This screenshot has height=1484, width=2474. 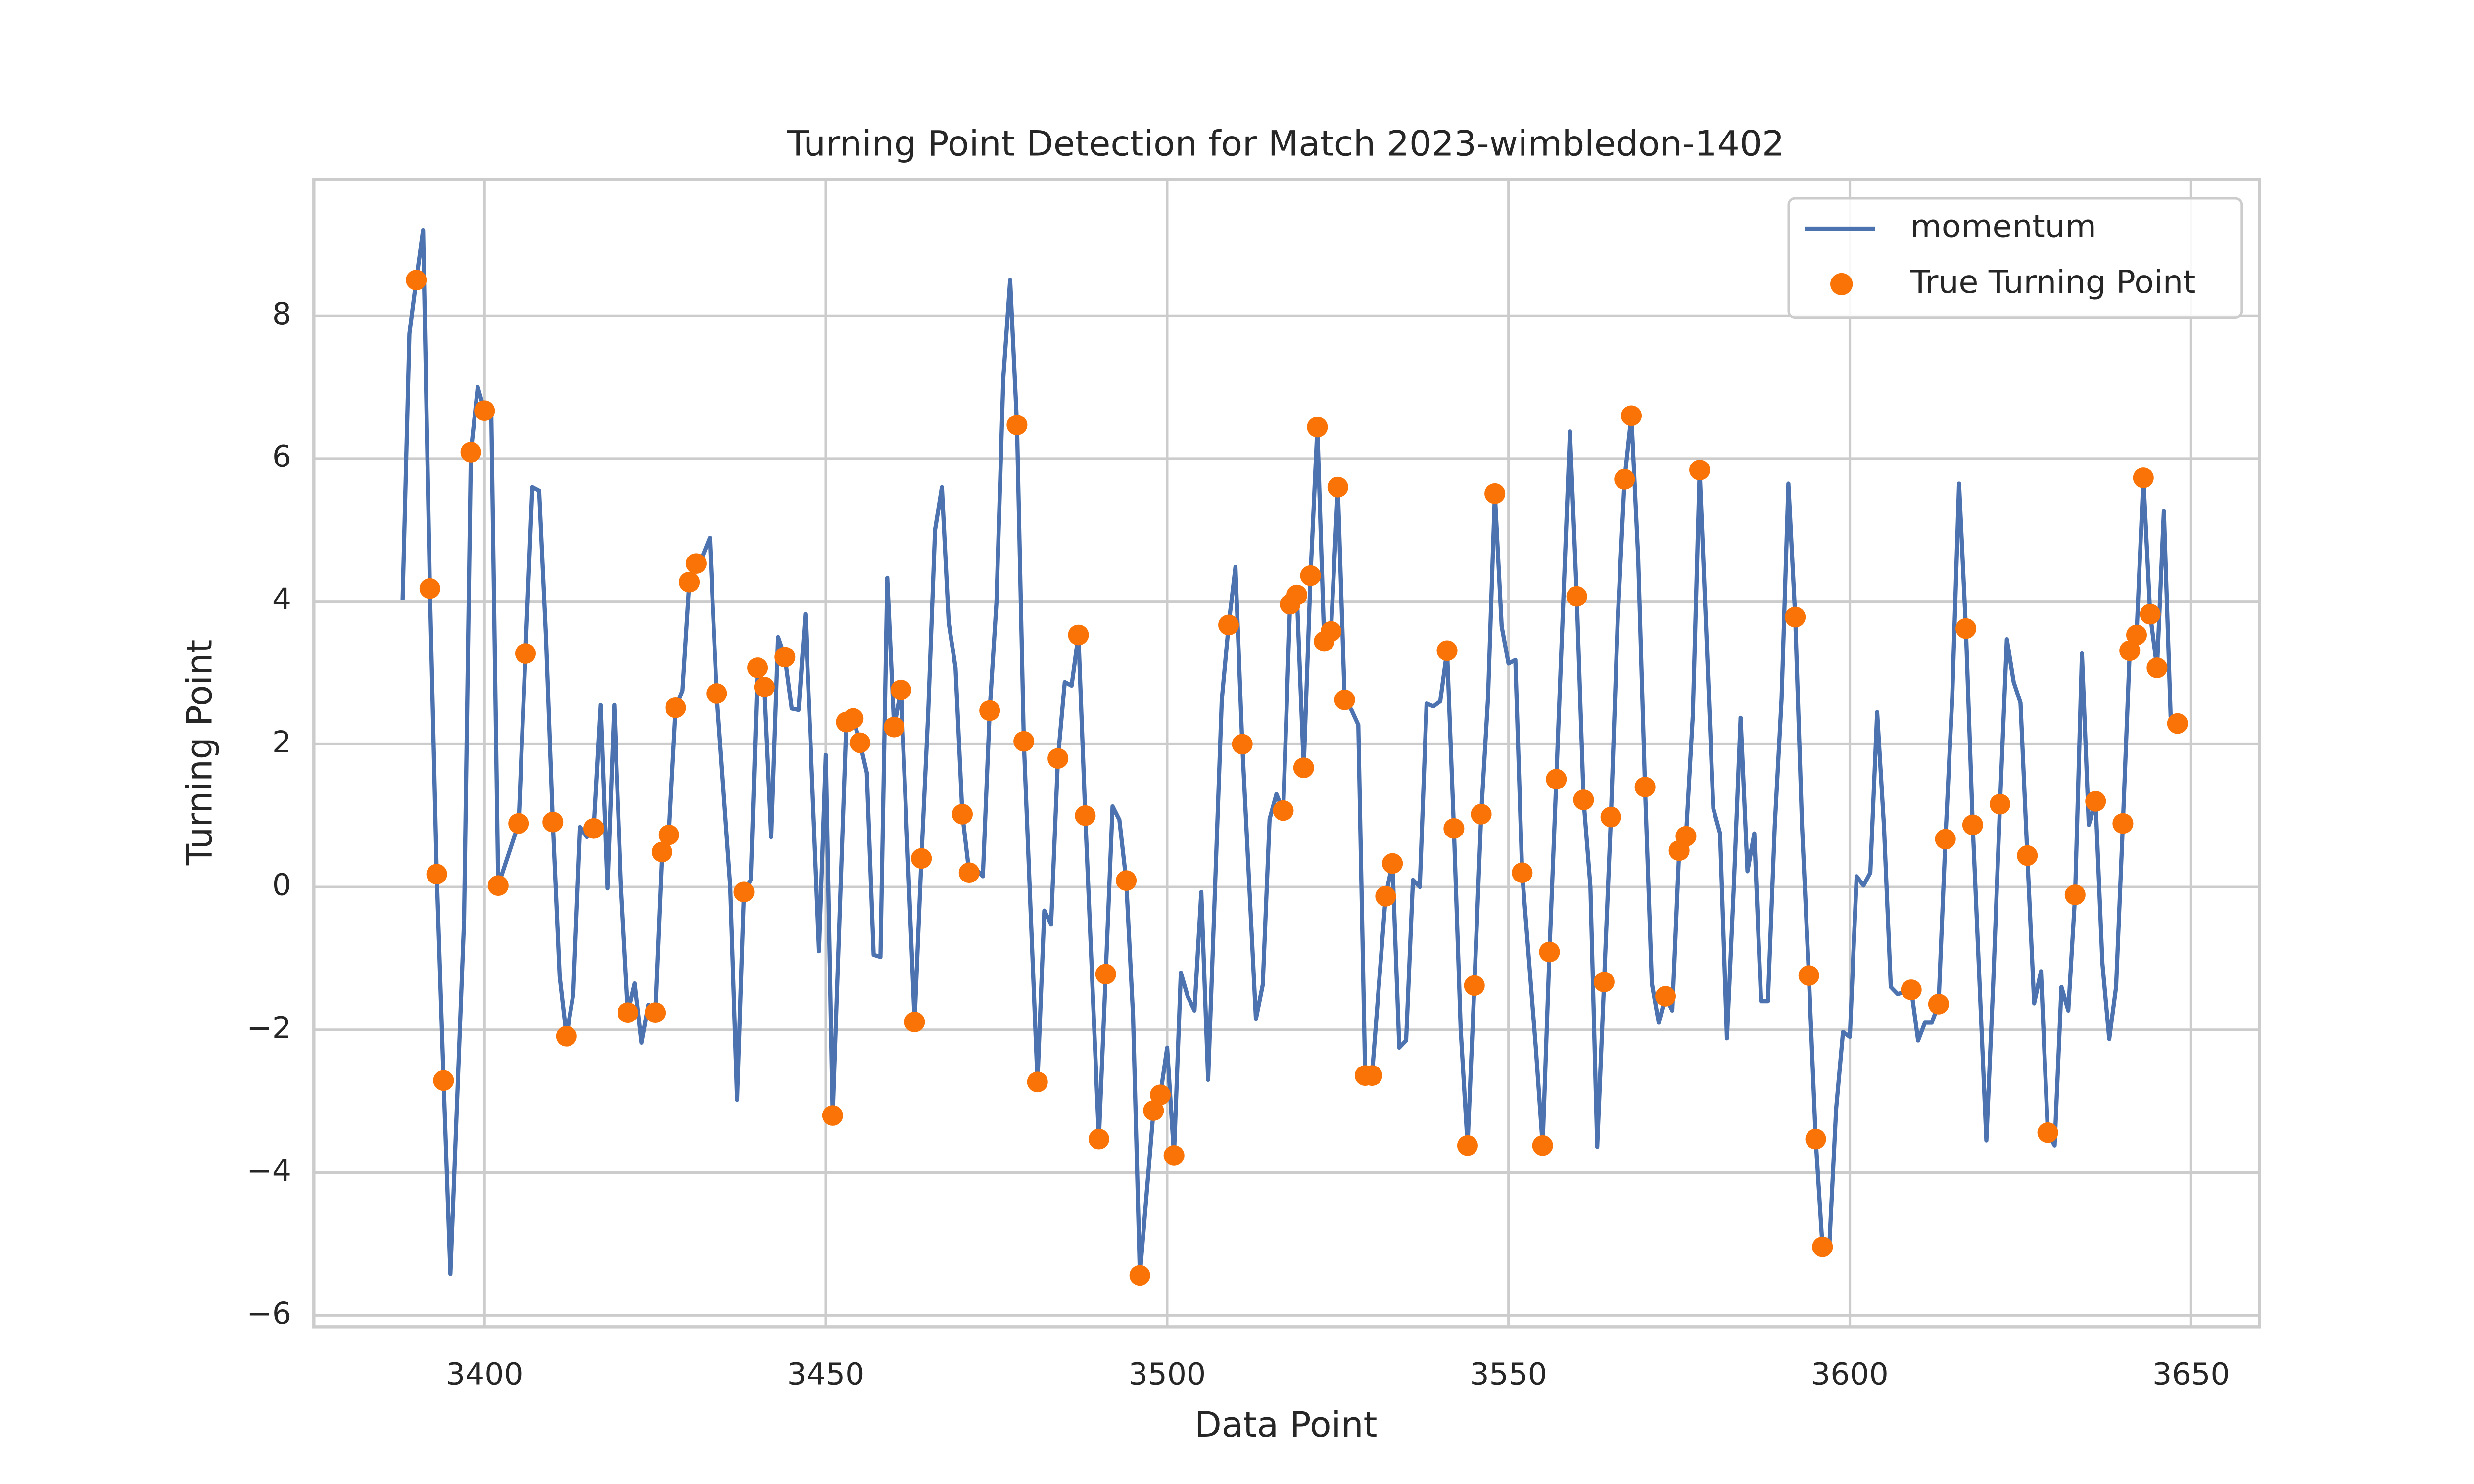 I want to click on y-tick-label: −4, so click(x=269, y=1170).